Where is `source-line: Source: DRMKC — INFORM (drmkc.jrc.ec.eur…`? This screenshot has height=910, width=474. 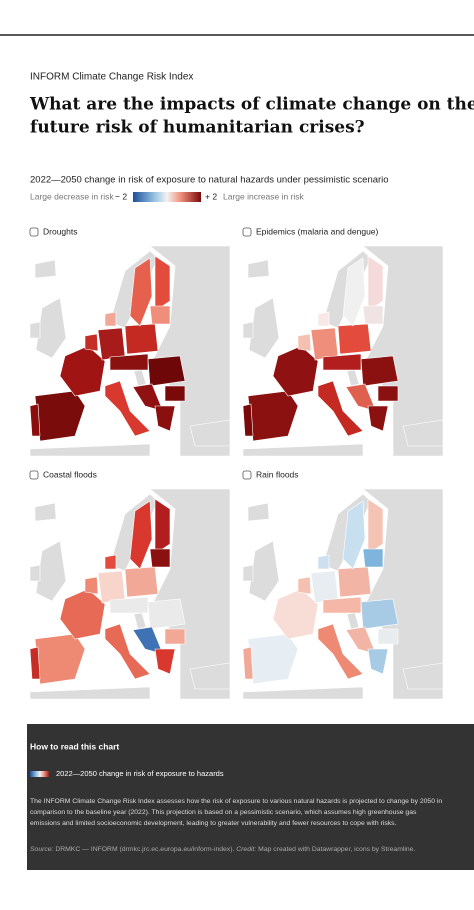 source-line: Source: DRMKC — INFORM (drmkc.jrc.ec.eur… is located at coordinates (222, 849).